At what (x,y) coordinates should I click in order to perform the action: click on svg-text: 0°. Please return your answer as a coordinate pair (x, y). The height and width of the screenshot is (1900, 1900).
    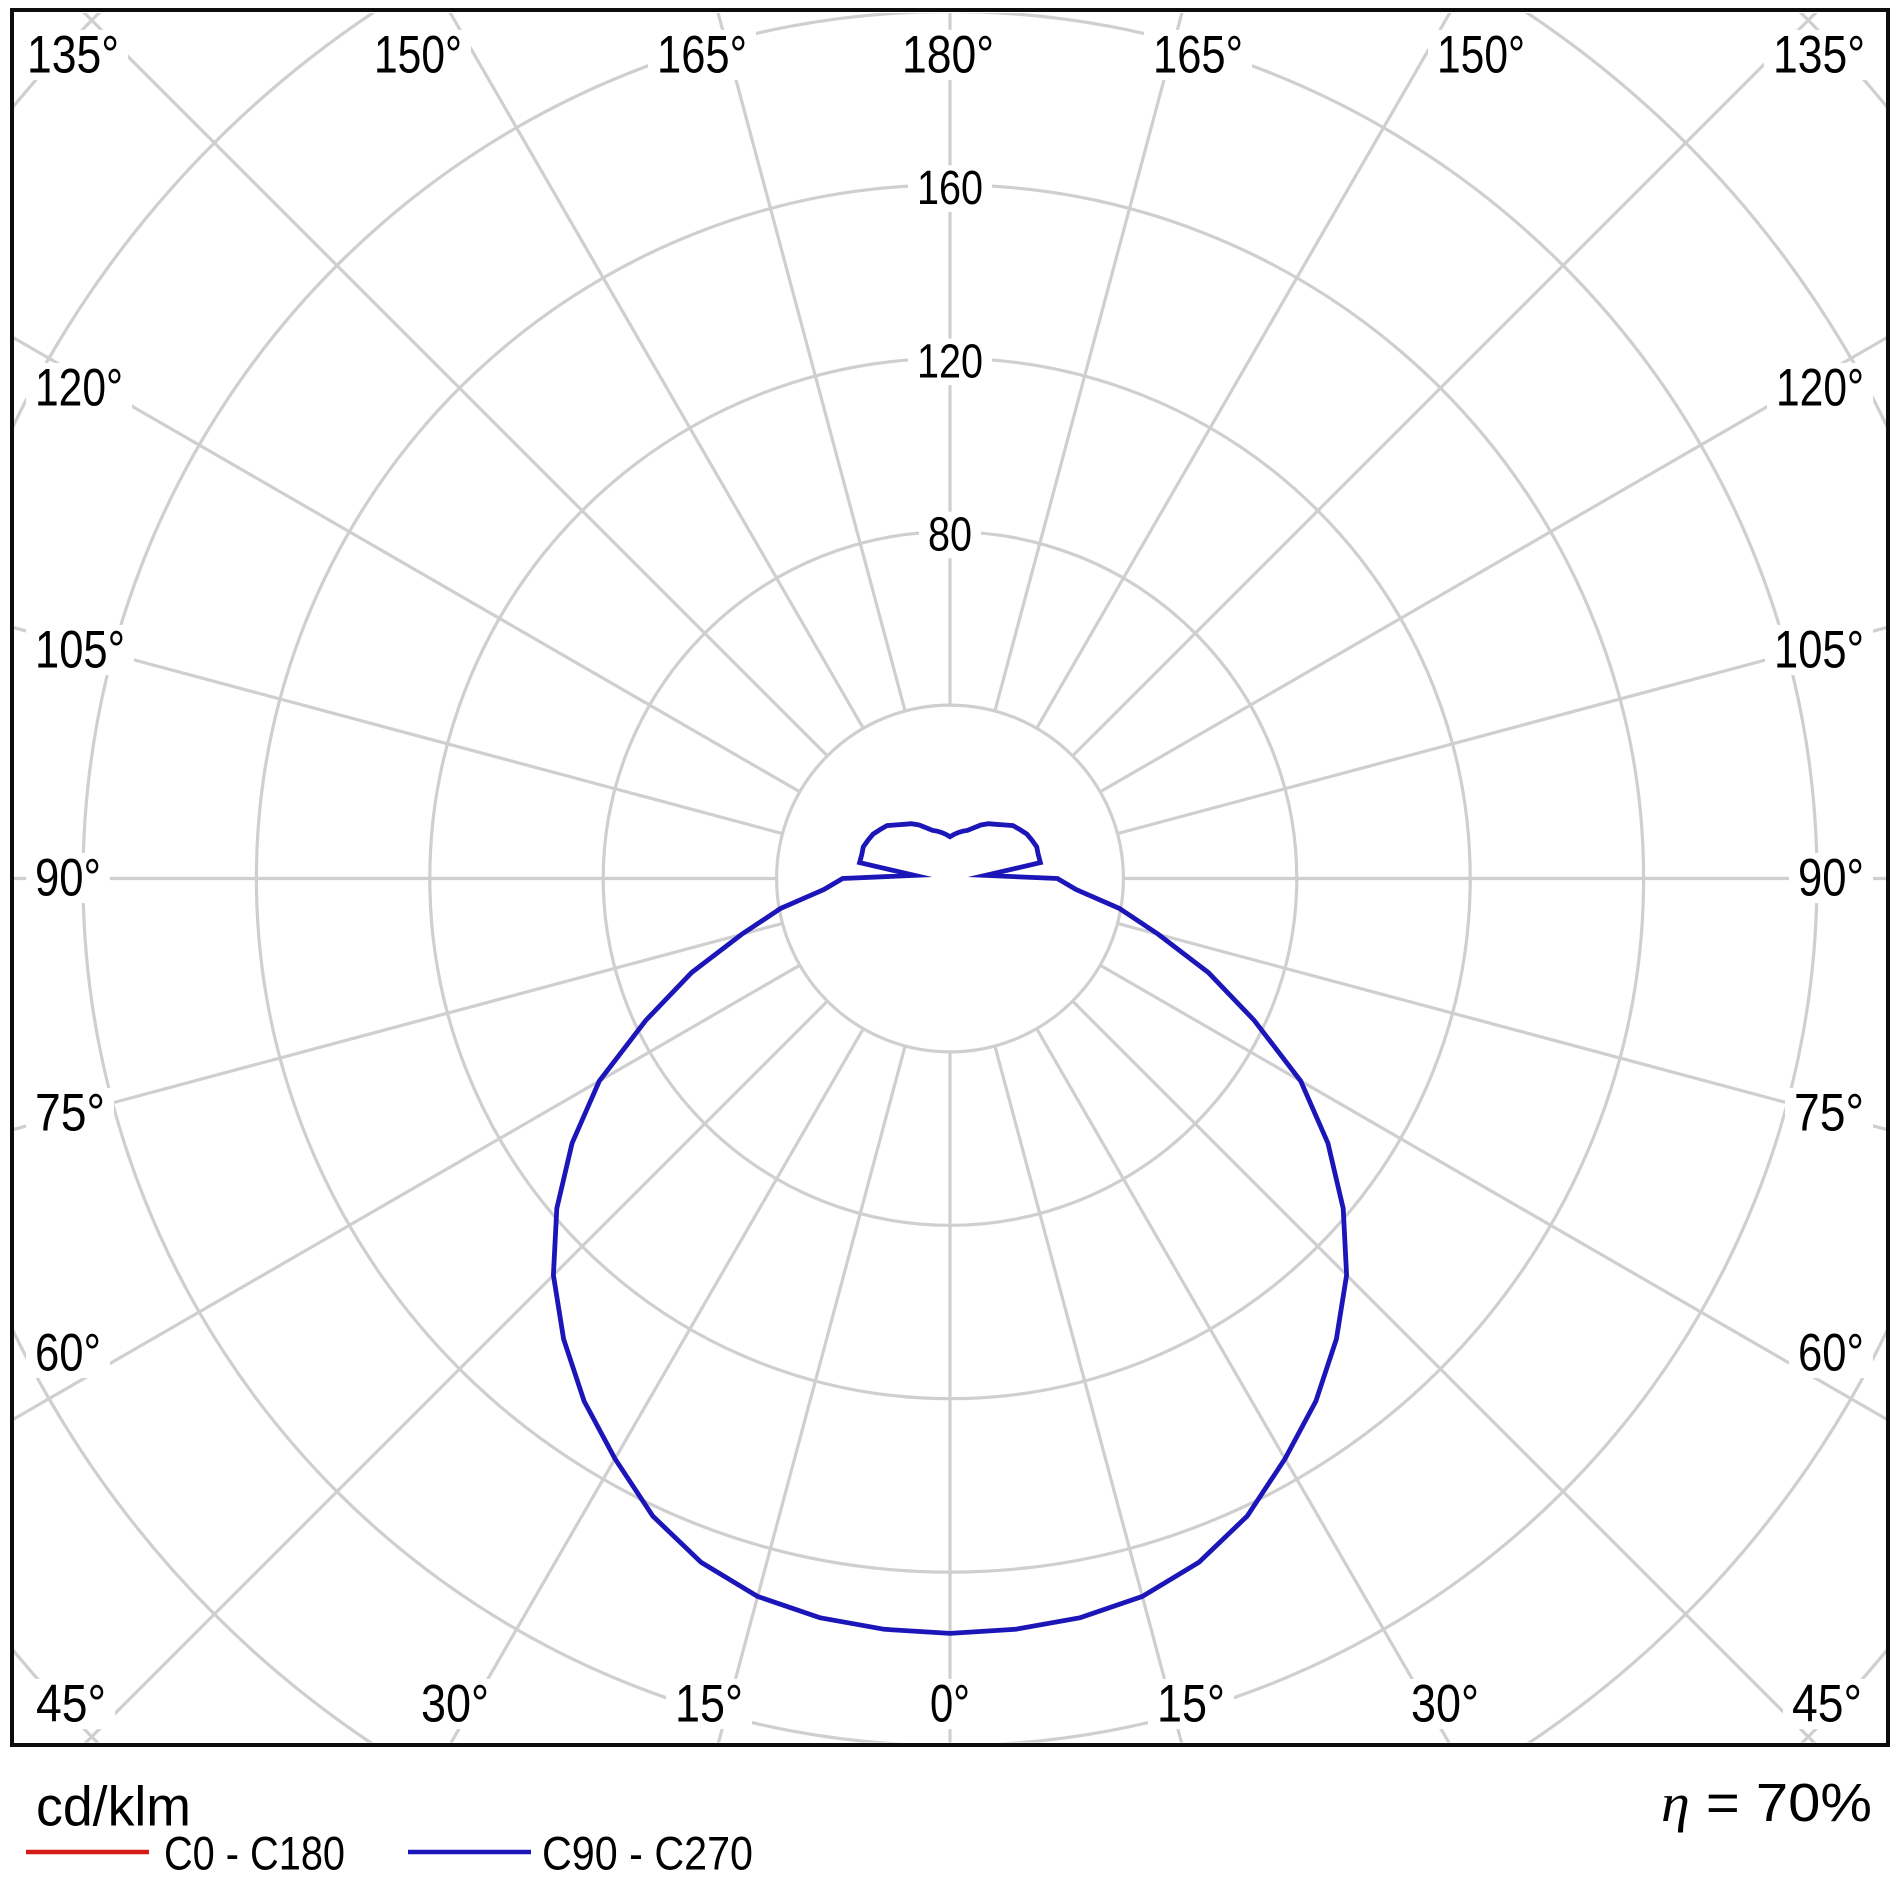
    Looking at the image, I should click on (950, 1704).